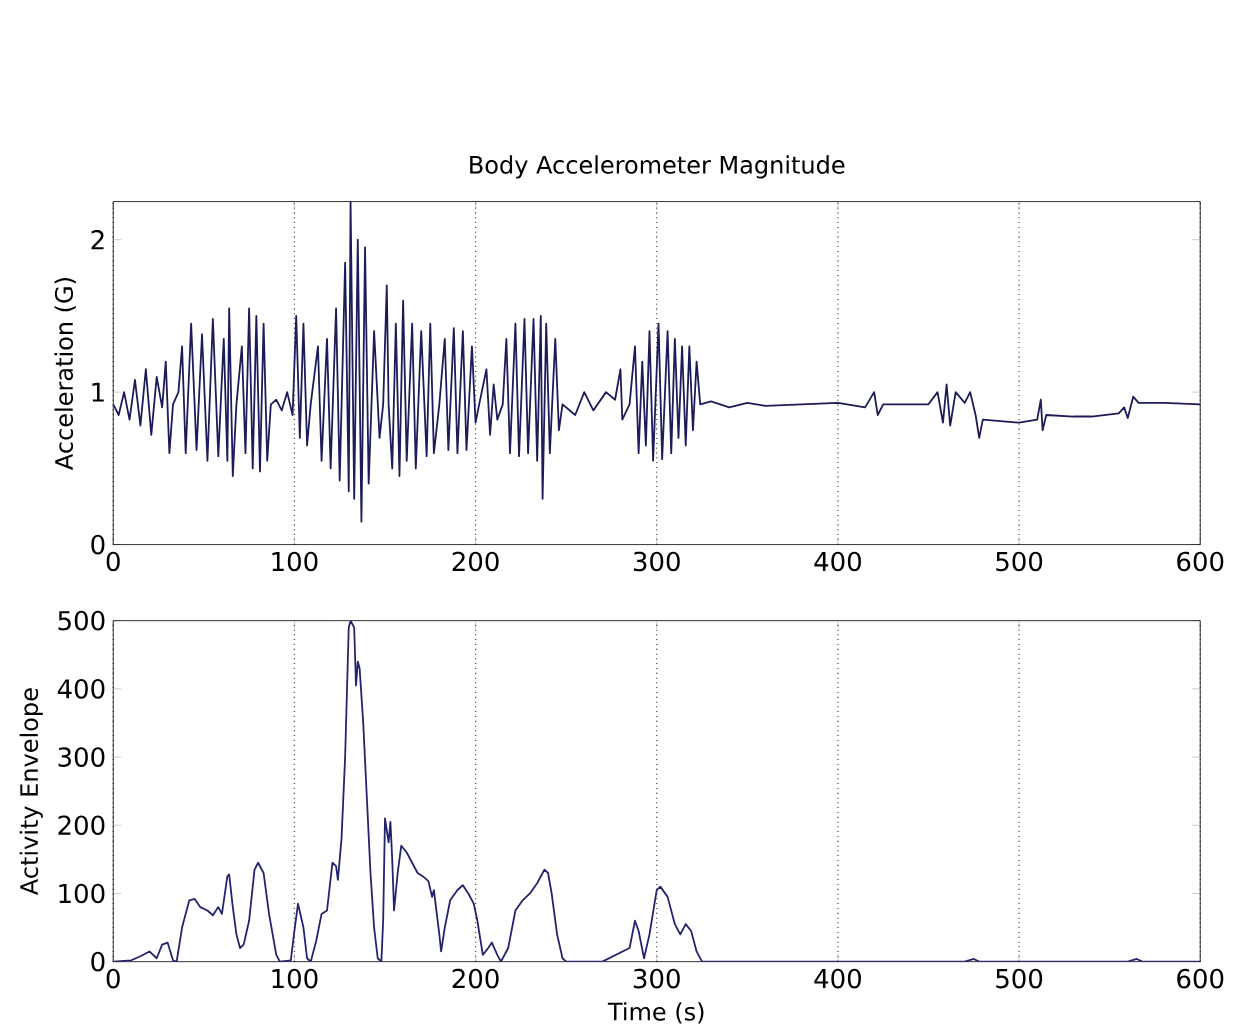  I want to click on y-tick-label: 100, so click(82, 893).